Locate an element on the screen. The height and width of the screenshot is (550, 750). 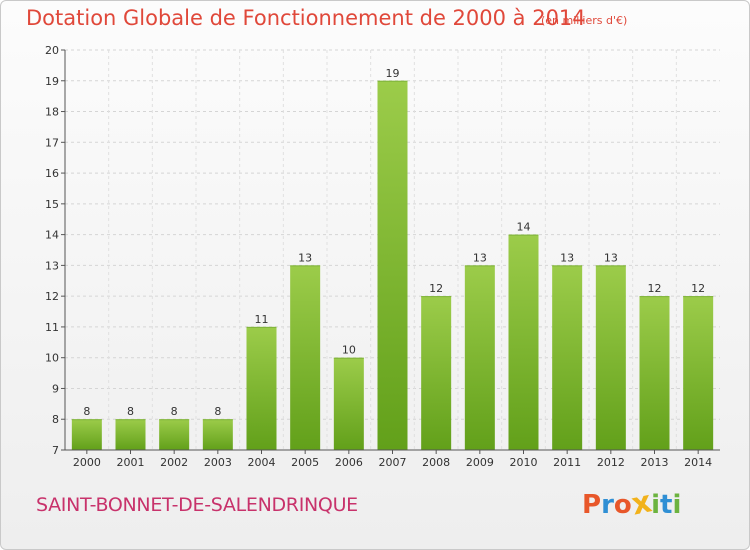
y-tick-label: 7 is located at coordinates (55, 450).